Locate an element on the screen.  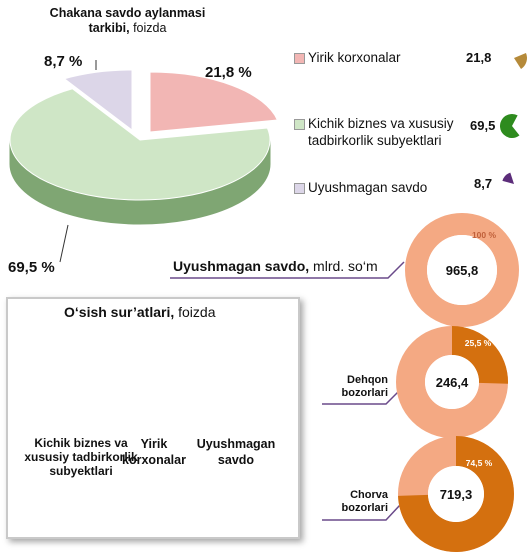
pie-label-uyushmagan: 8,7 % is located at coordinates (63, 61).